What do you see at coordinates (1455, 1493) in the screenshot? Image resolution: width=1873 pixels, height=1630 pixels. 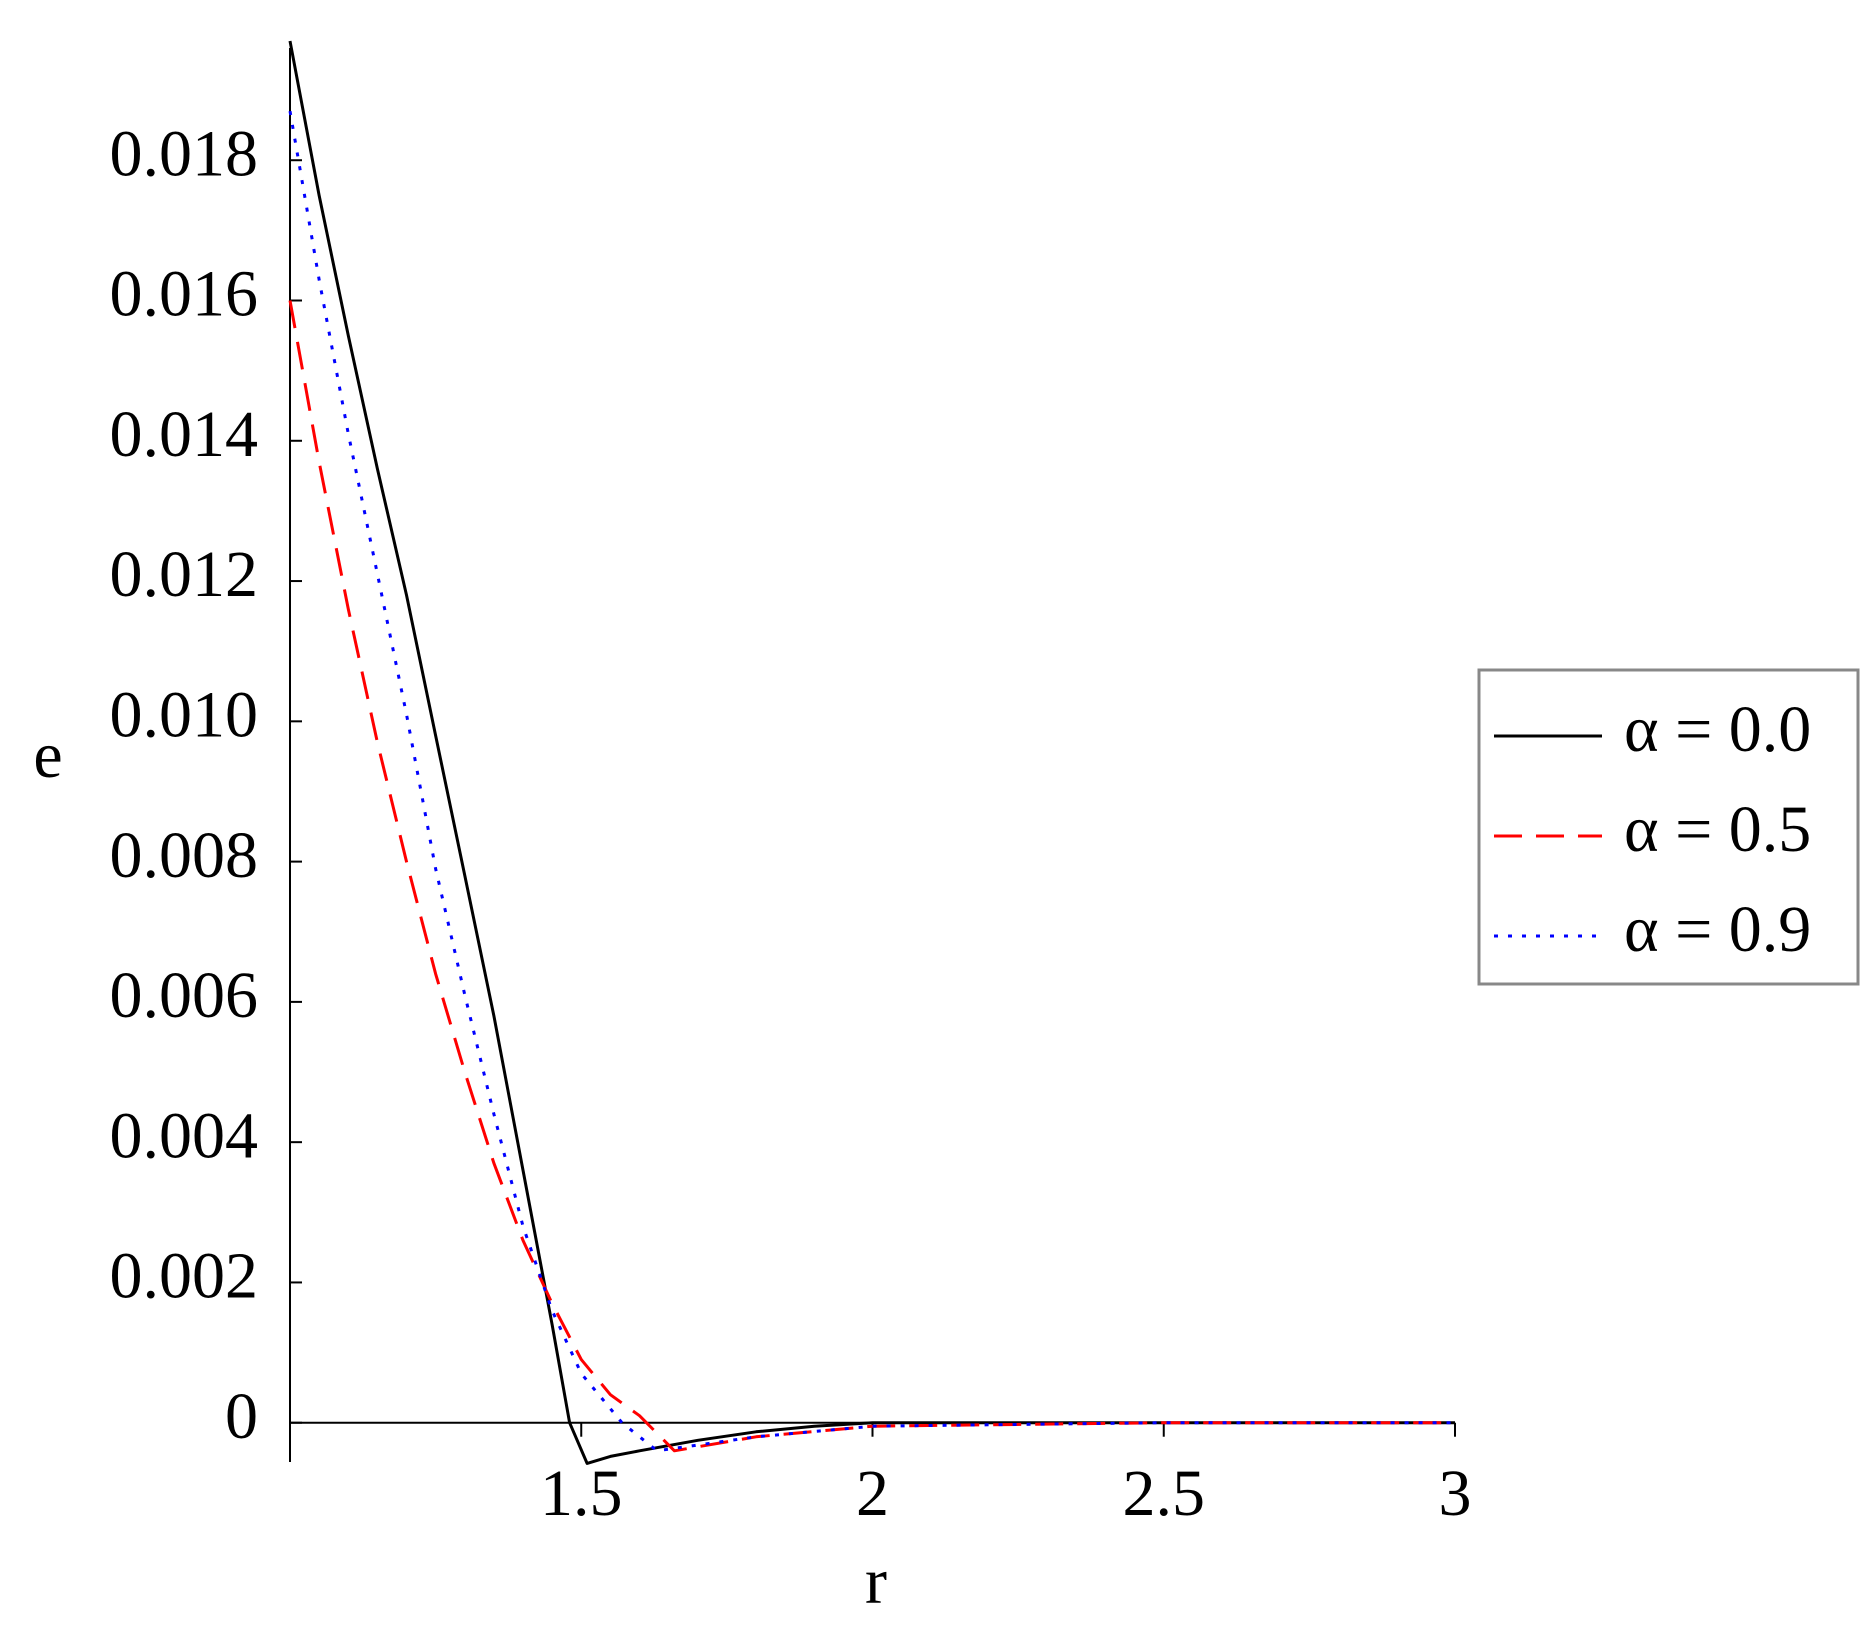 I see `x-tick-label: 3` at bounding box center [1455, 1493].